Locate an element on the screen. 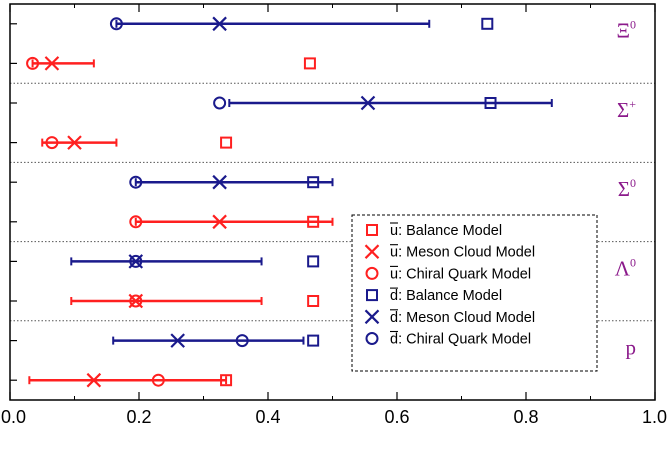 The image size is (669, 466). legend-label: d: Chiral Quark Model is located at coordinates (460, 340).